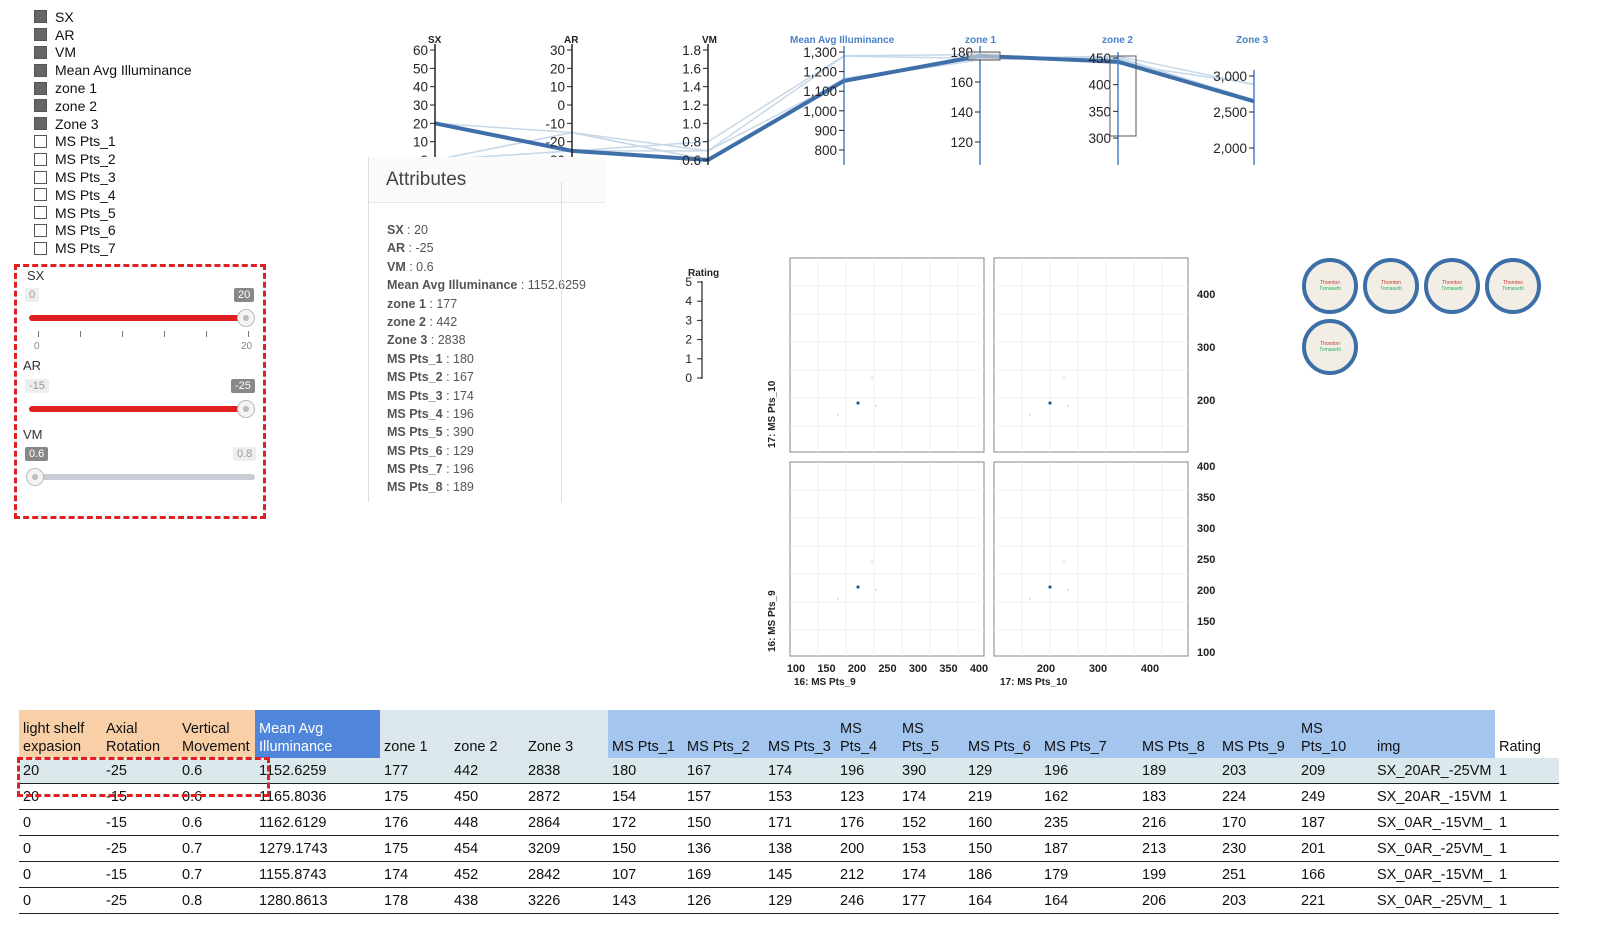 The width and height of the screenshot is (1600, 951). What do you see at coordinates (415, 734) in the screenshot?
I see `column-header: zone 1` at bounding box center [415, 734].